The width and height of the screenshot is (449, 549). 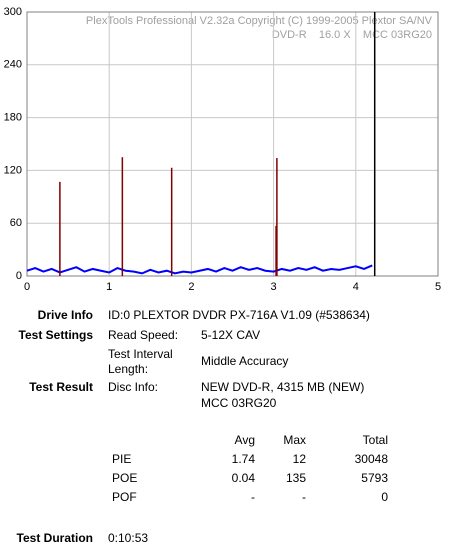 I want to click on x-tick-label: 2, so click(x=191, y=287).